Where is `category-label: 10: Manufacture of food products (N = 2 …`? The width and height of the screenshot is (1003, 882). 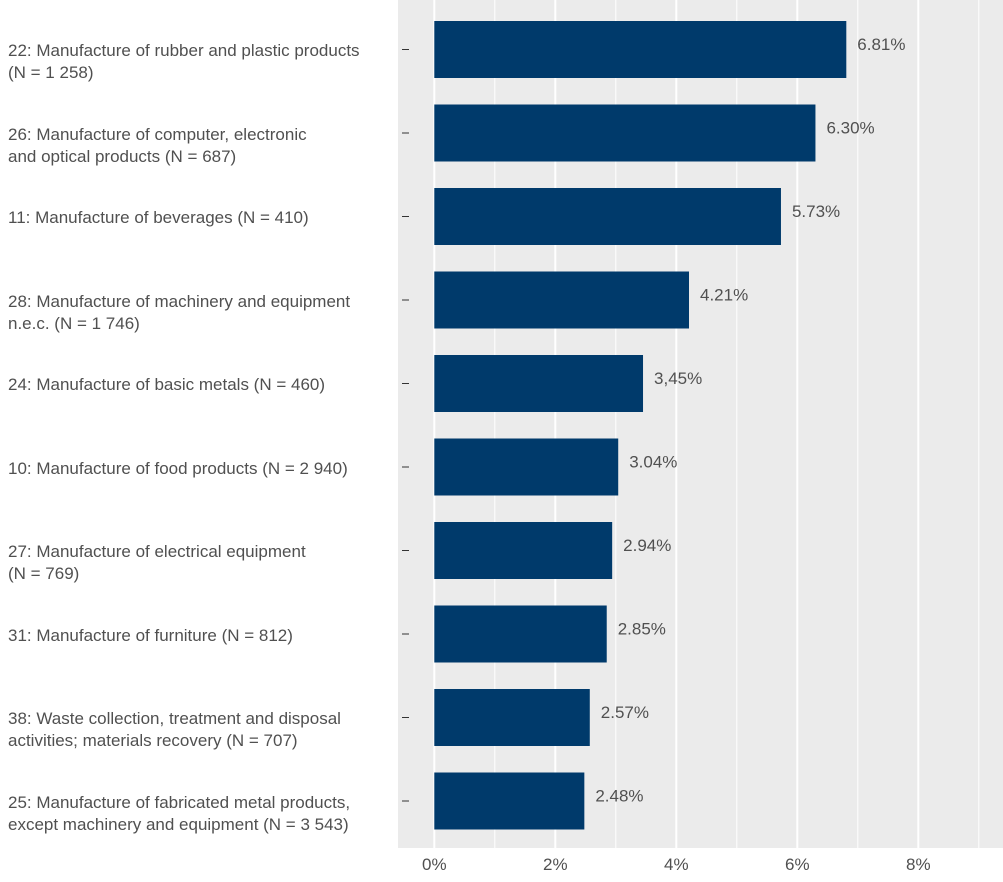
category-label: 10: Manufacture of food products (N = 2 … is located at coordinates (178, 468).